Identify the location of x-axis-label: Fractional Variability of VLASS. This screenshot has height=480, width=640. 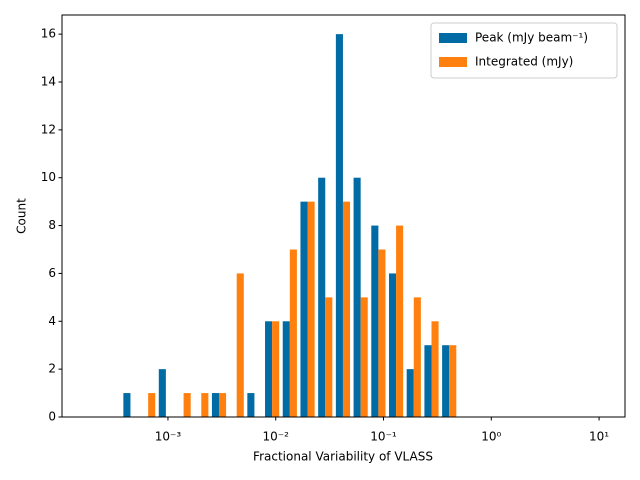
(343, 457).